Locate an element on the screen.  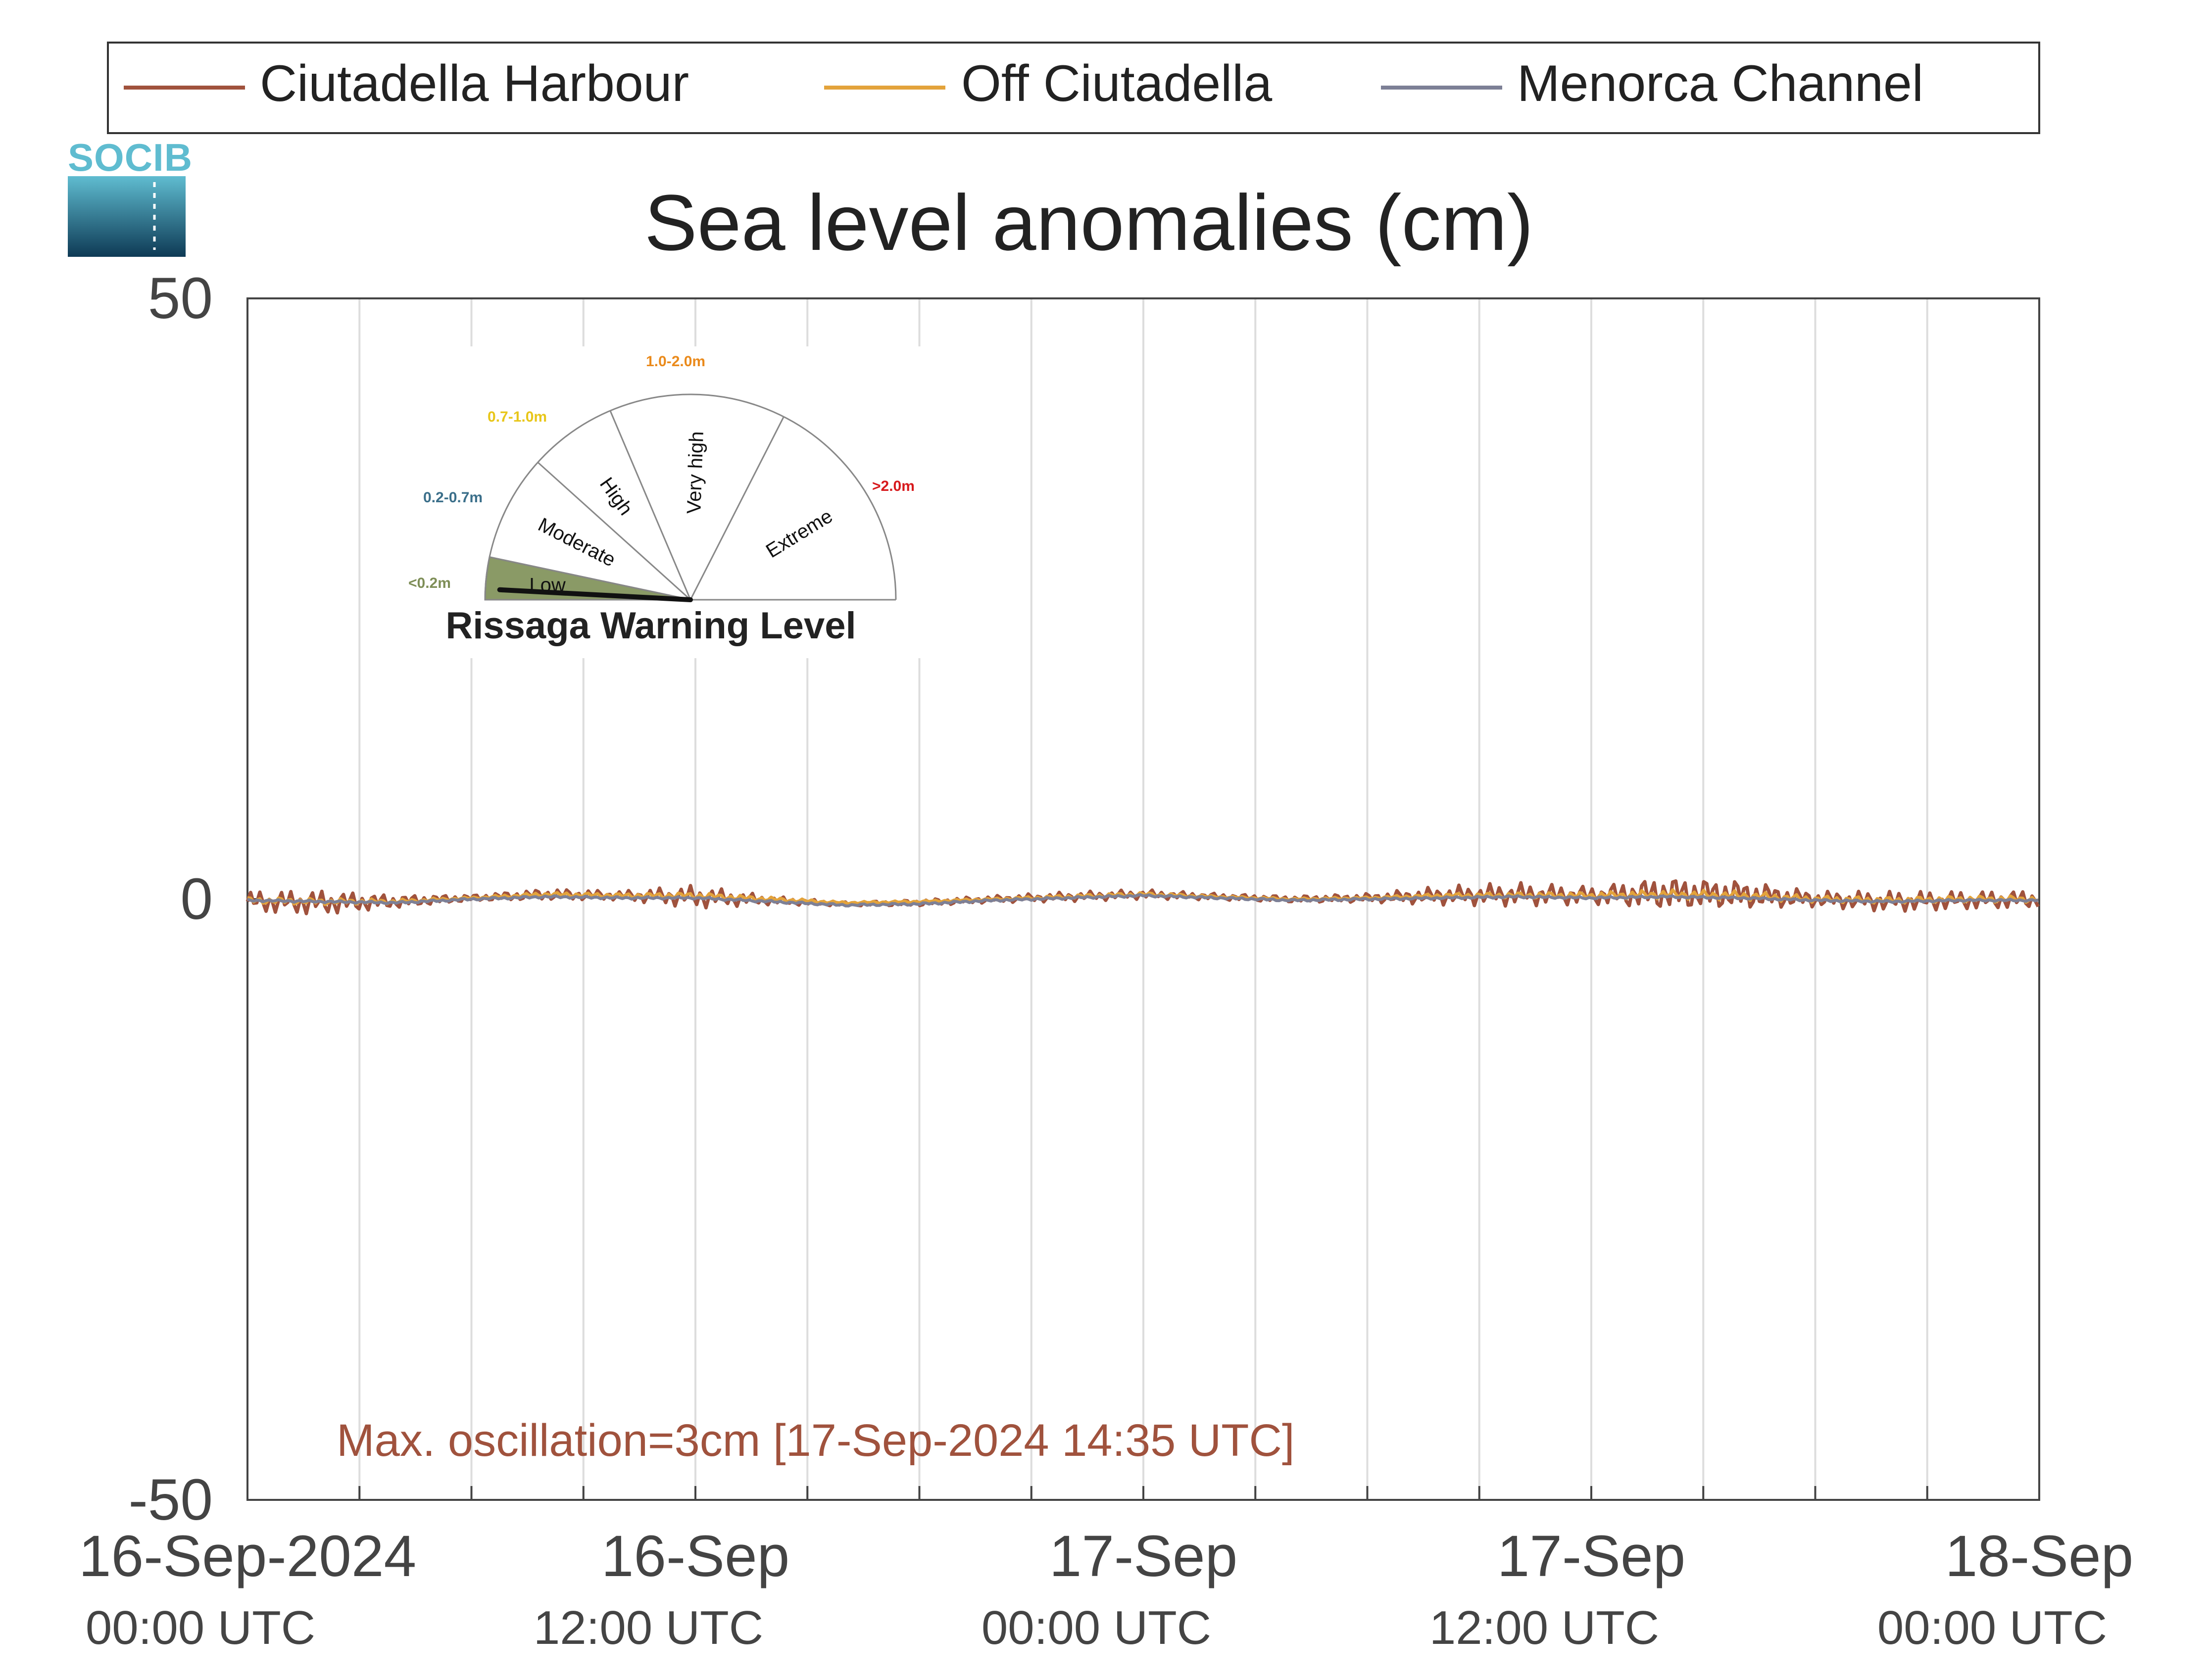
series-lines is located at coordinates (1142, 897).